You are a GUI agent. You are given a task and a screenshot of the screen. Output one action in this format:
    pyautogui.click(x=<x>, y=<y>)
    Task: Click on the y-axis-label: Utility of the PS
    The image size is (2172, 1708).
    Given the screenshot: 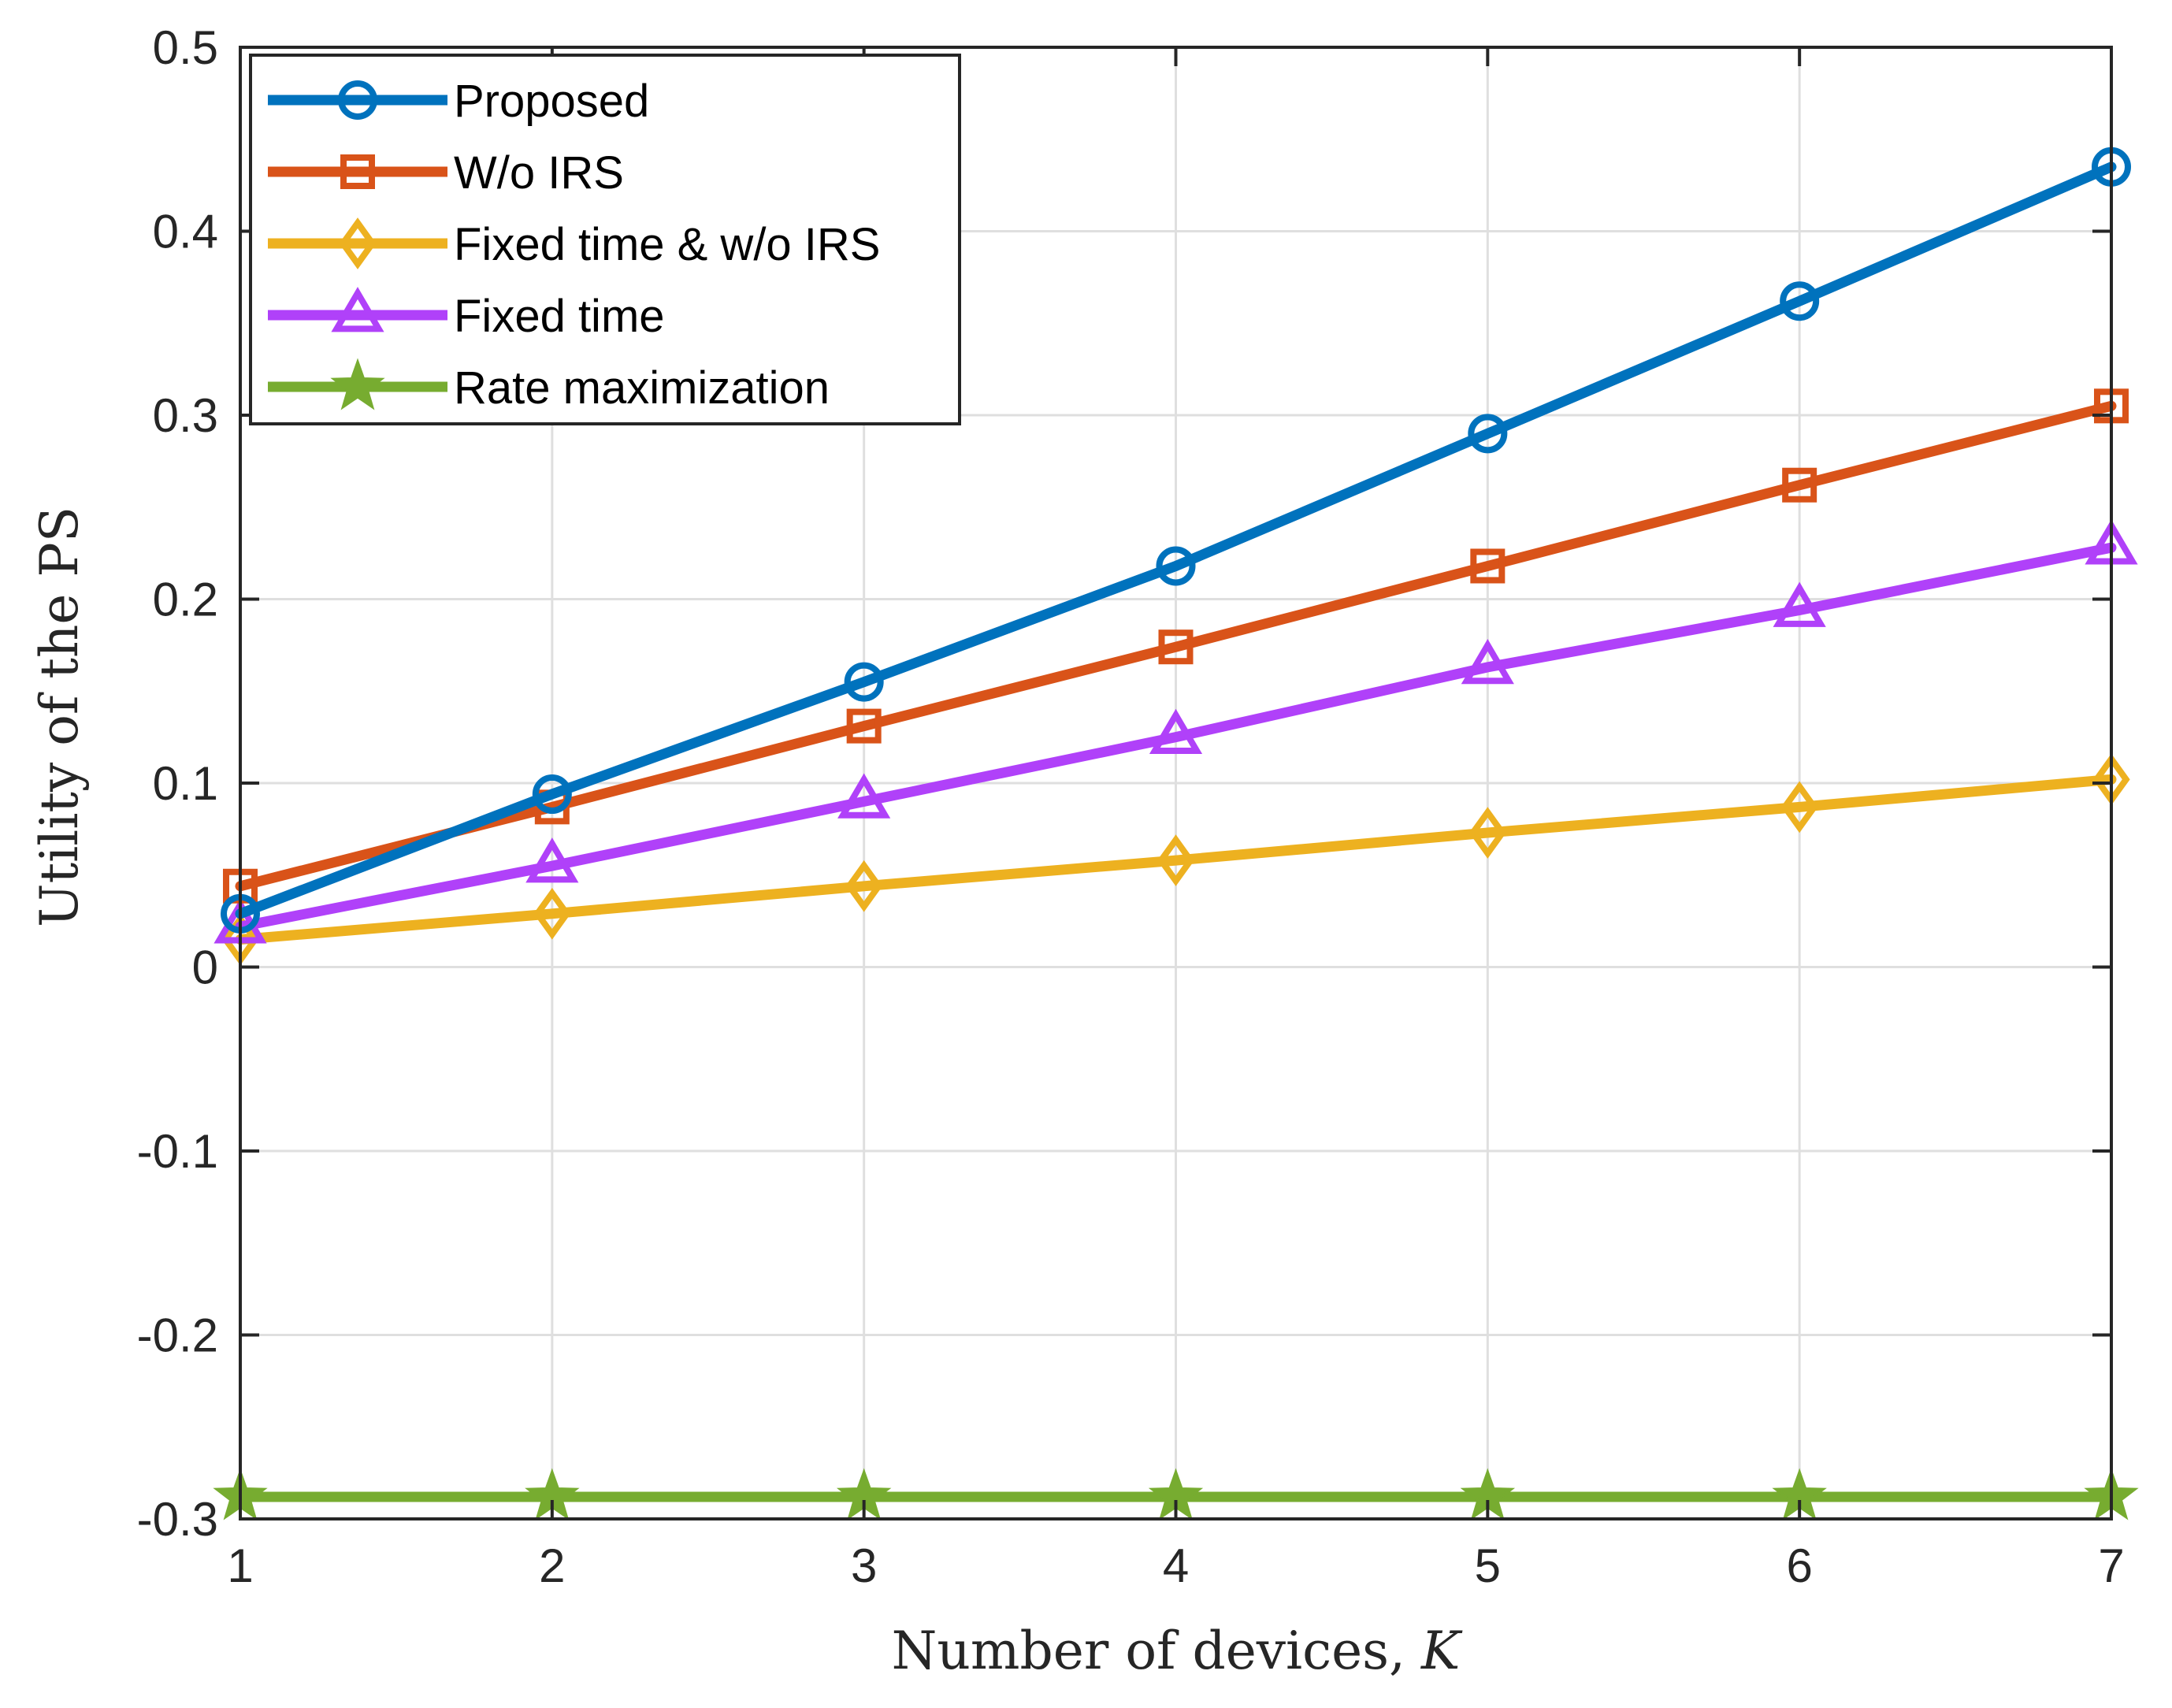 What is the action you would take?
    pyautogui.click(x=60, y=717)
    